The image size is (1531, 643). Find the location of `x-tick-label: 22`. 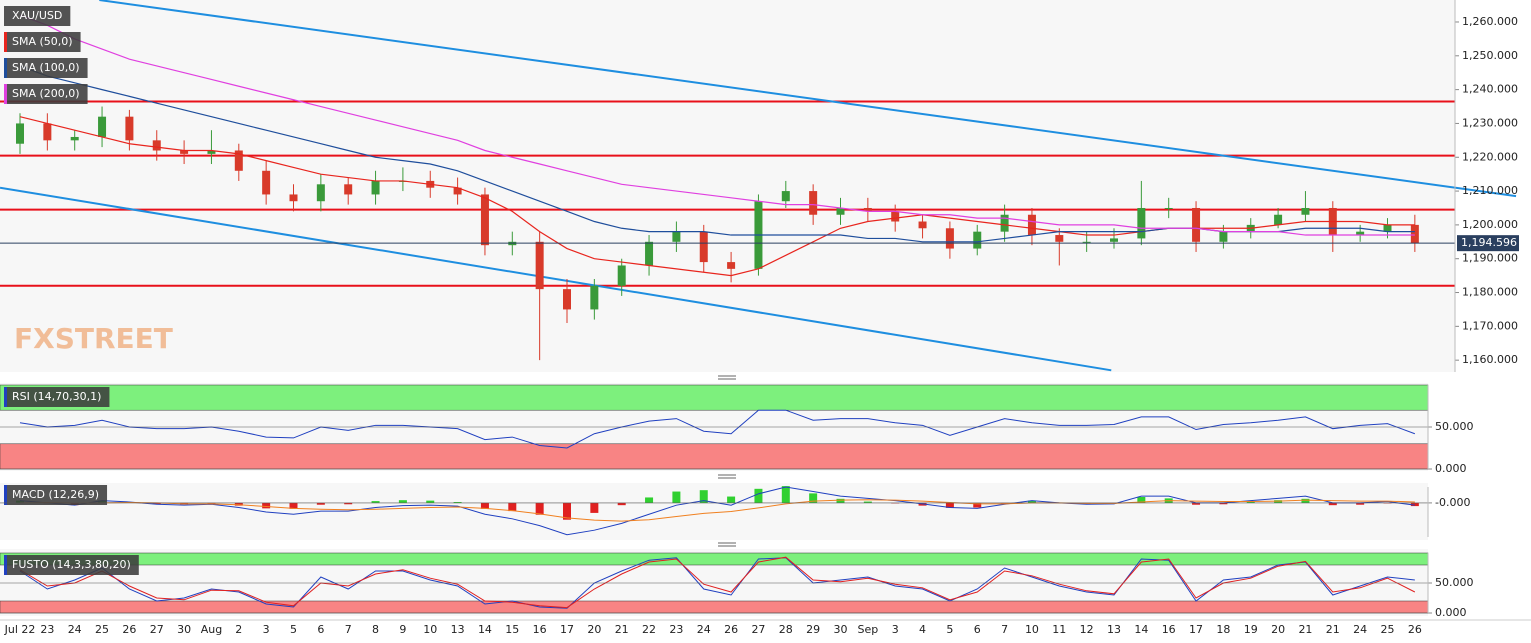

x-tick-label: 22 is located at coordinates (649, 629).